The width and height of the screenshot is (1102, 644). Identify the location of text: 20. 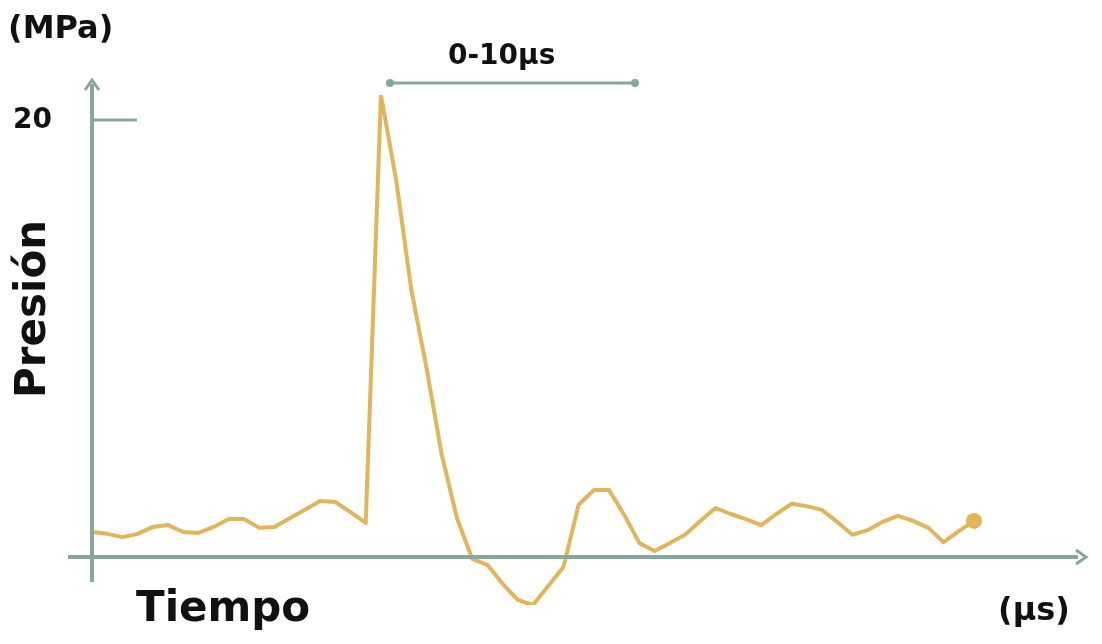
(32, 118).